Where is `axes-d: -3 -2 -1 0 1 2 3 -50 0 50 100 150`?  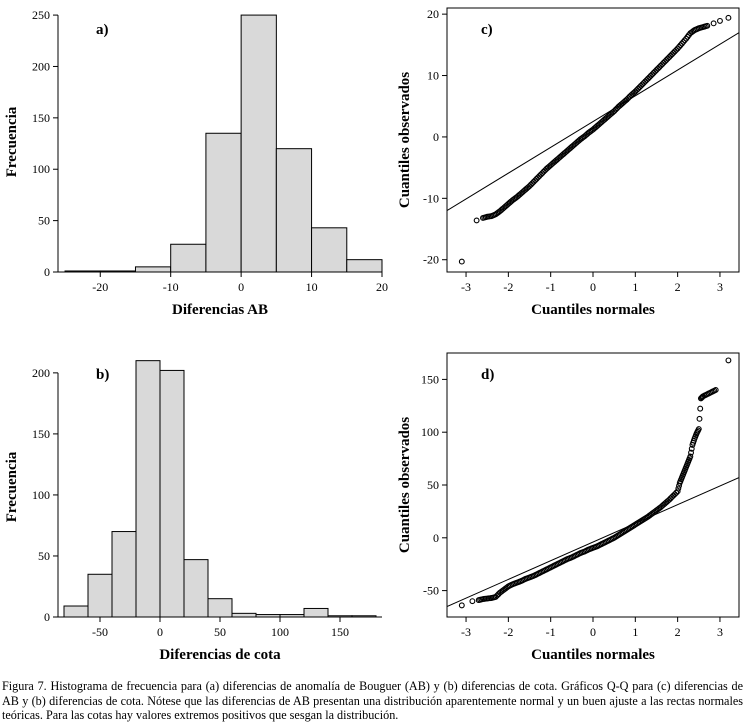 axes-d: -3 -2 -1 0 1 2 3 -50 0 50 100 150 is located at coordinates (572, 505).